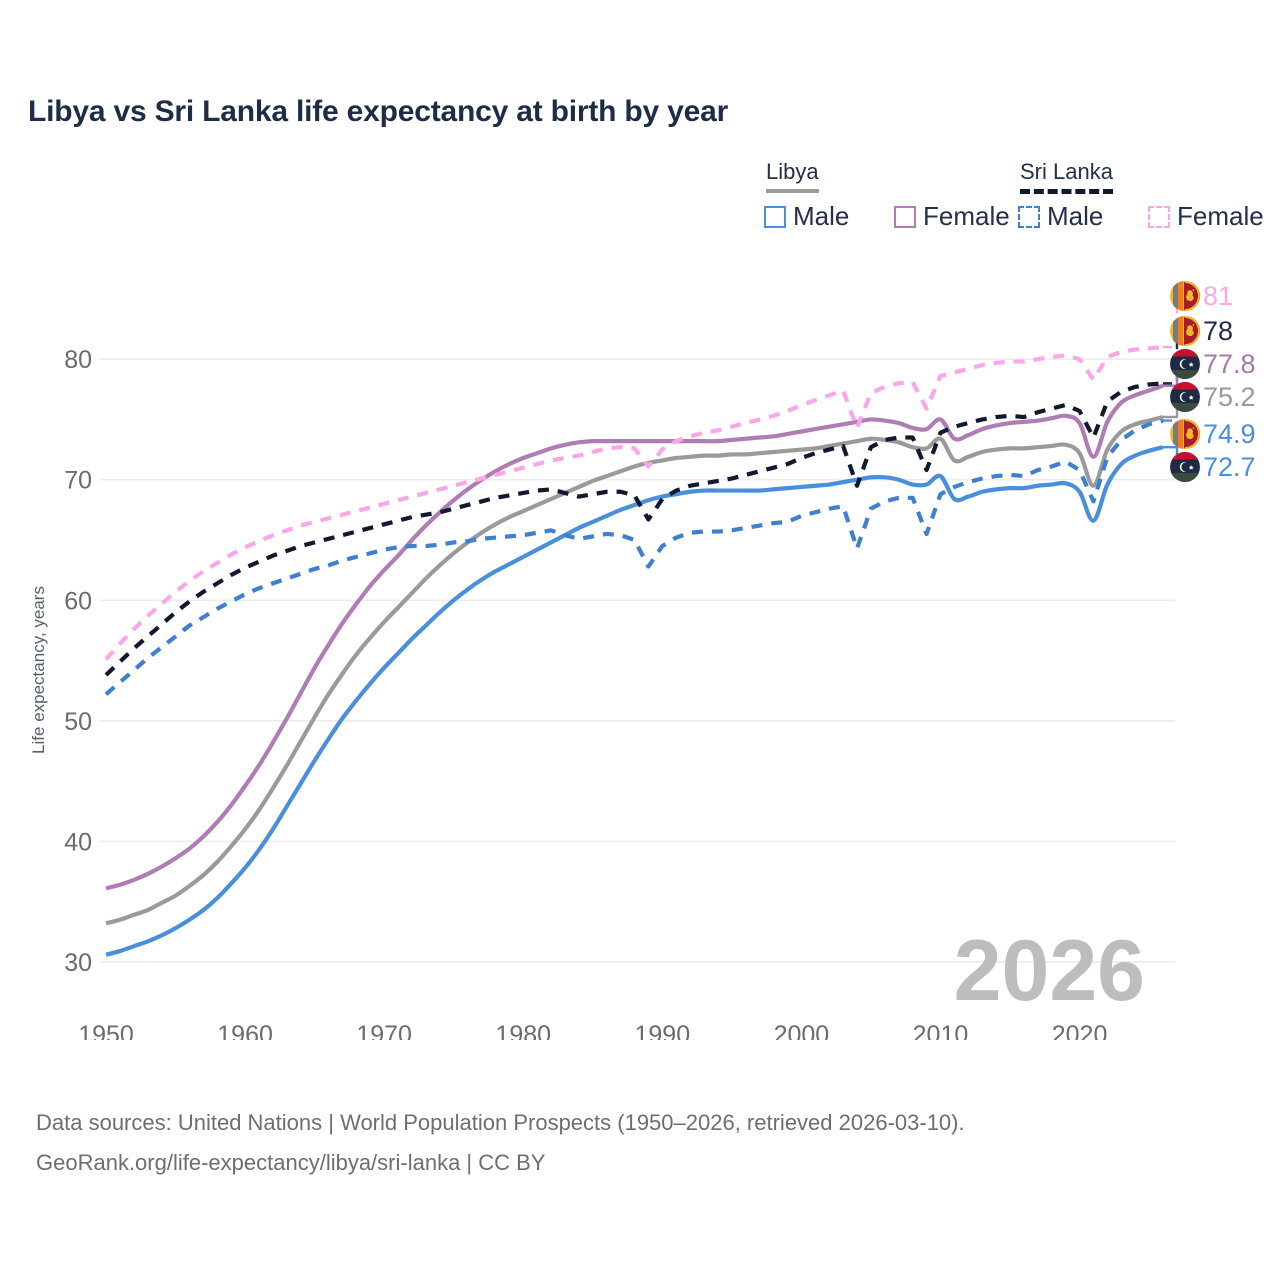  Describe the element at coordinates (78, 661) in the screenshot. I see `y-axis-ticks: 30 40 50 60 70 80` at that location.